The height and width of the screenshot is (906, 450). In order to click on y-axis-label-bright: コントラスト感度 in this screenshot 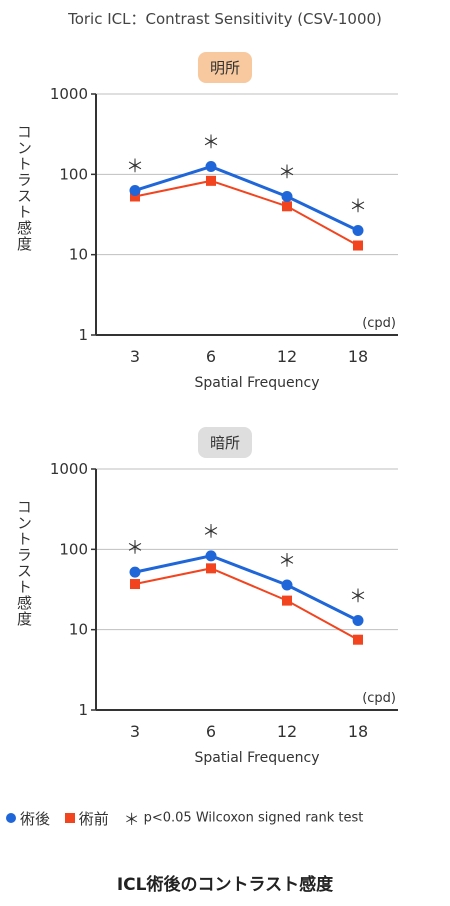, I will do `click(24, 188)`.